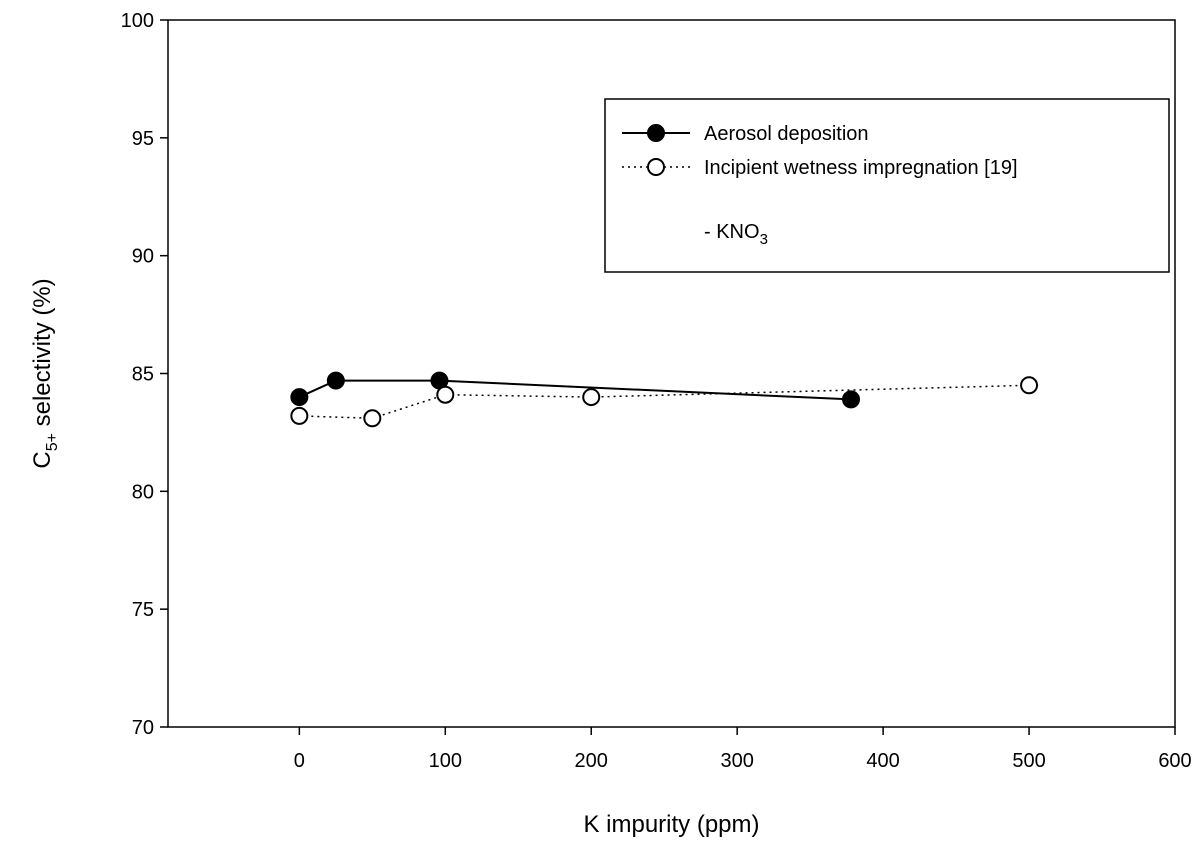 Image resolution: width=1203 pixels, height=848 pixels. I want to click on legend-note-subscript: 3, so click(764, 239).